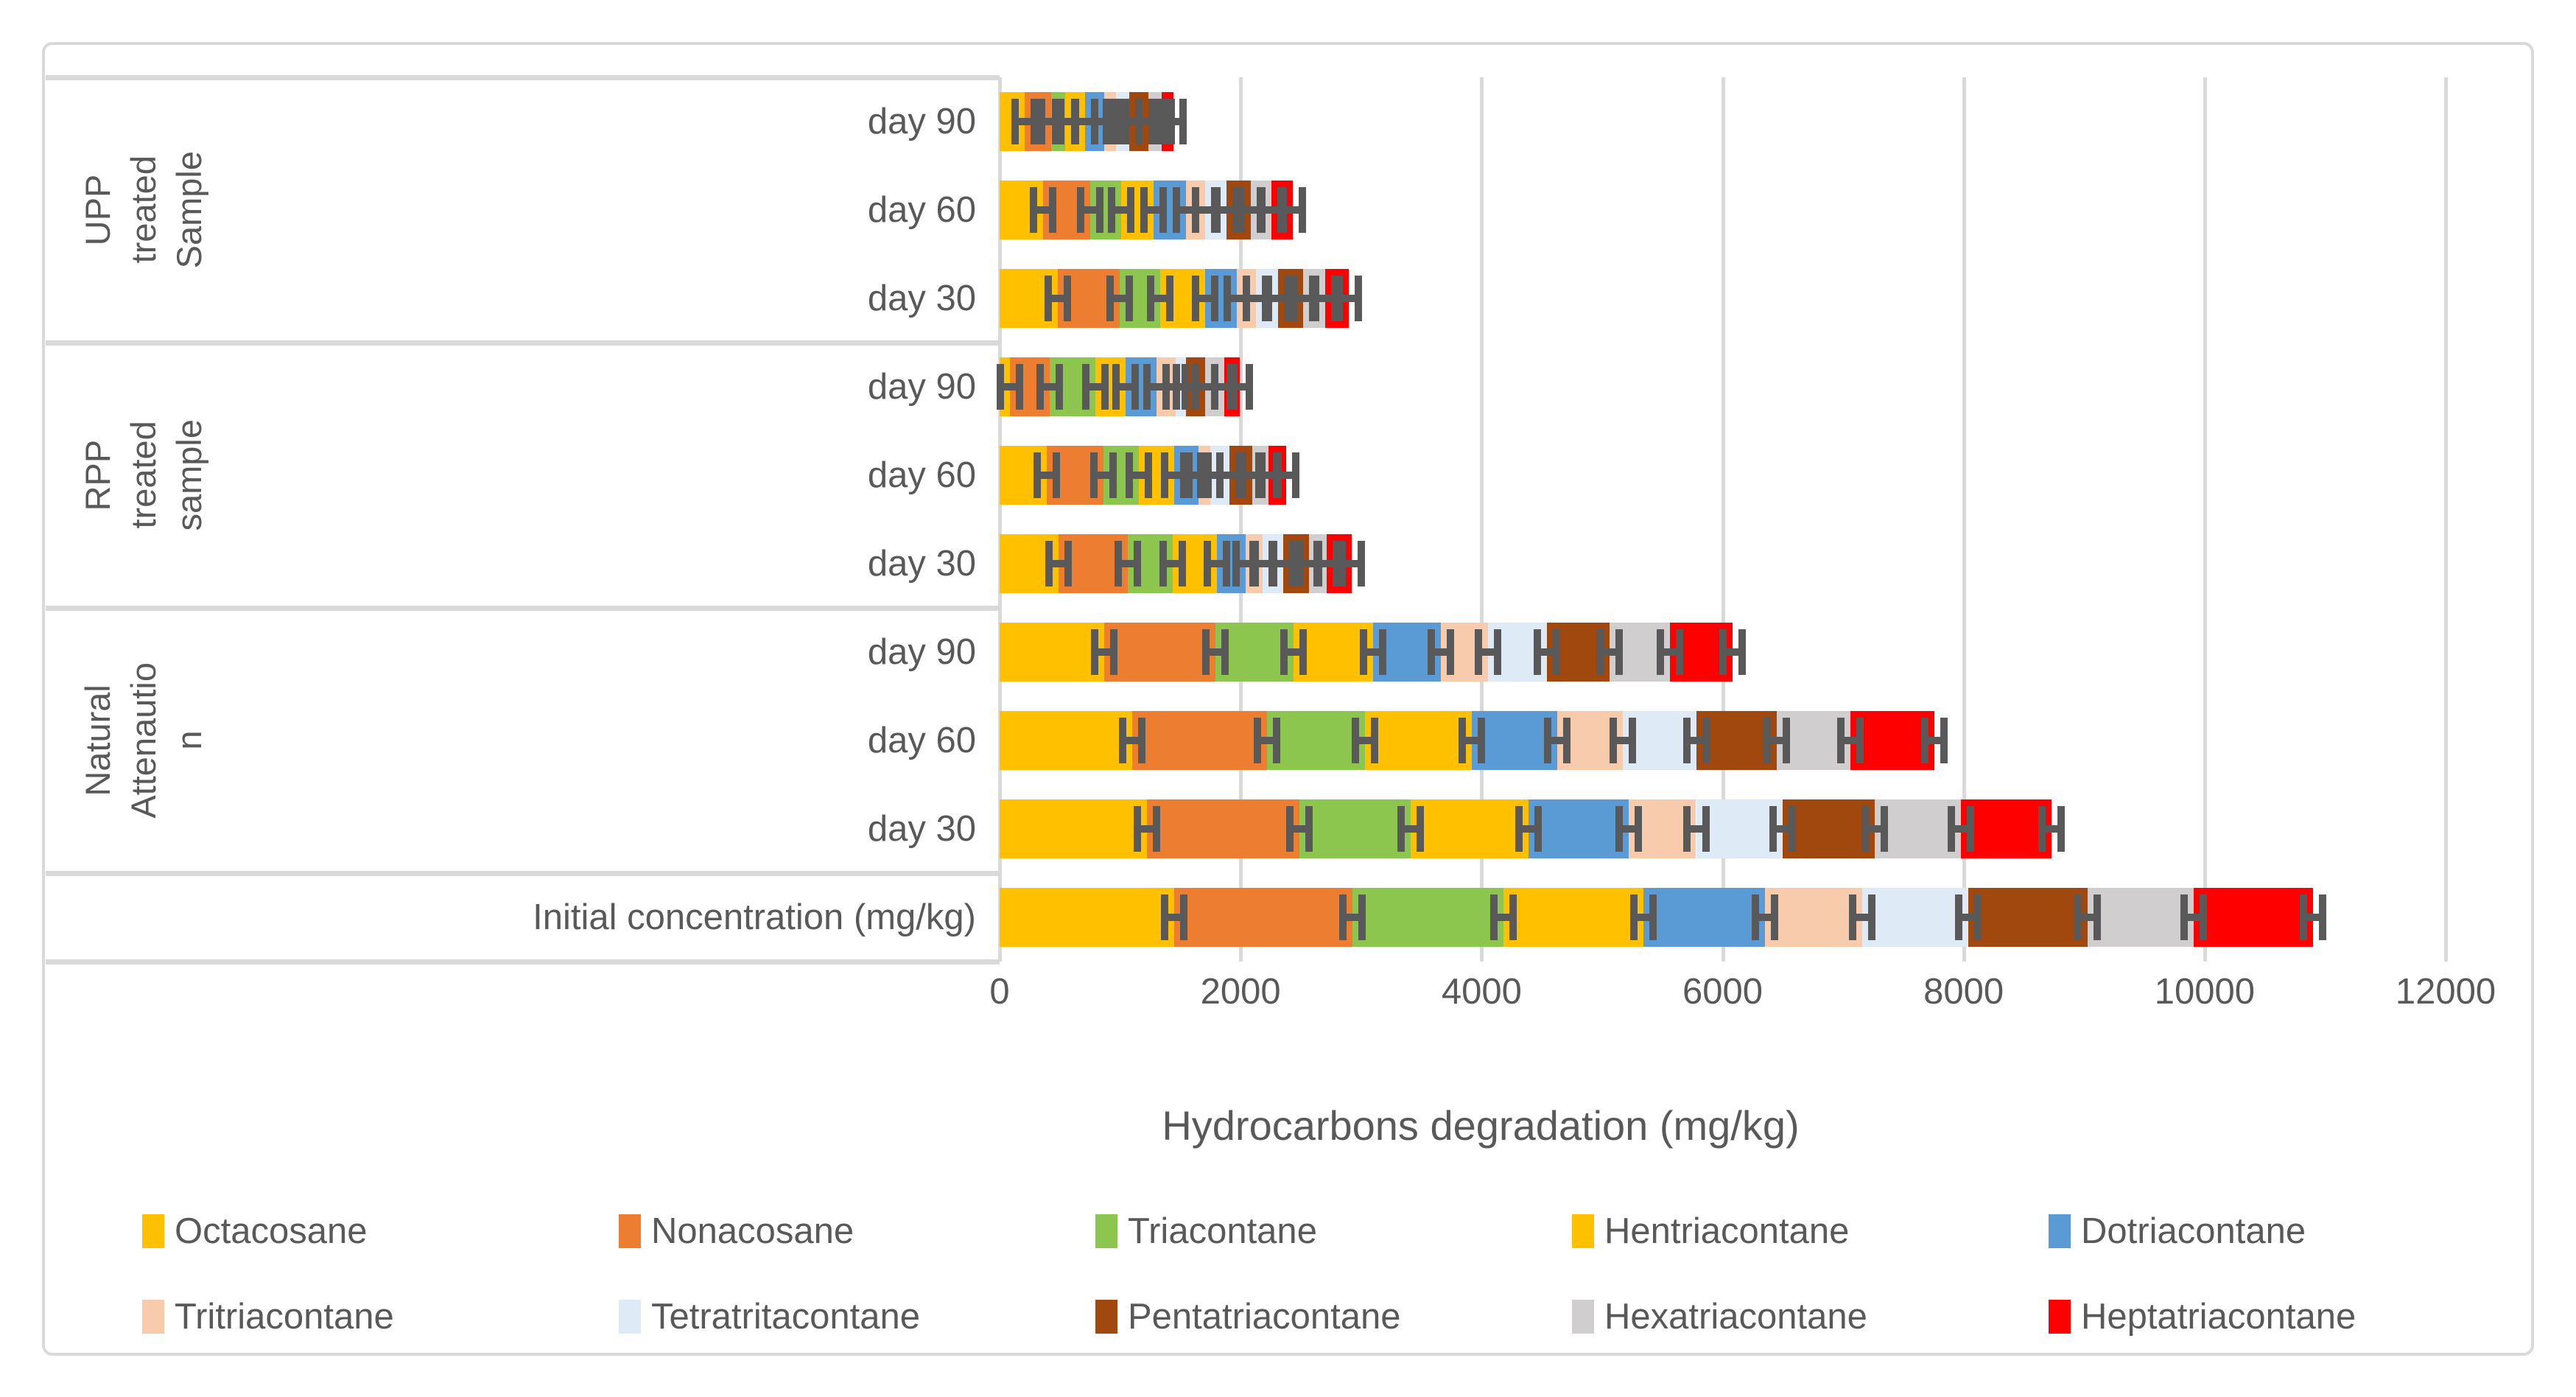 The width and height of the screenshot is (2576, 1397). What do you see at coordinates (1106, 1231) in the screenshot?
I see `legend-swatch-triacontane` at bounding box center [1106, 1231].